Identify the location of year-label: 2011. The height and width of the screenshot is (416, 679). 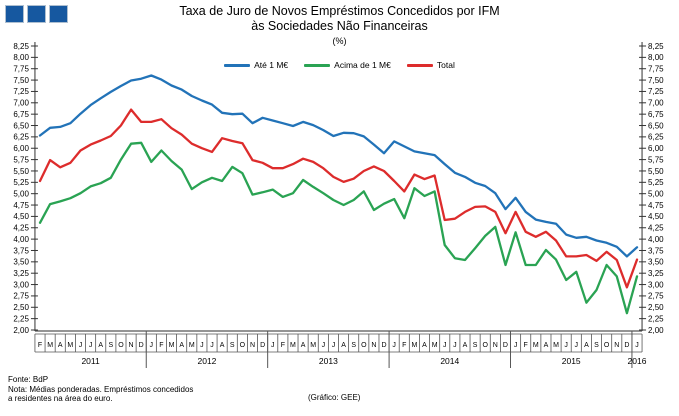
(90, 361).